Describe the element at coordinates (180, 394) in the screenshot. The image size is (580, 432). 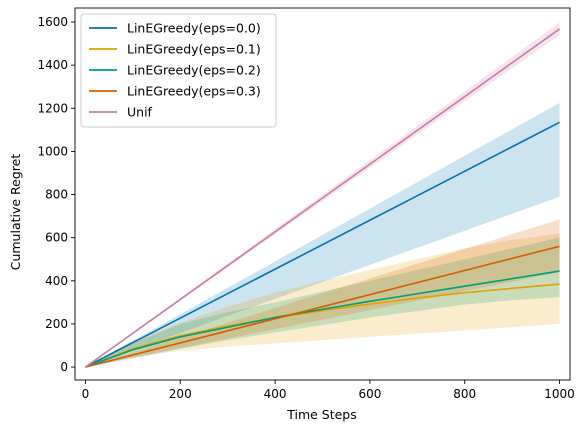
I see `x-tick-label: 200` at that location.